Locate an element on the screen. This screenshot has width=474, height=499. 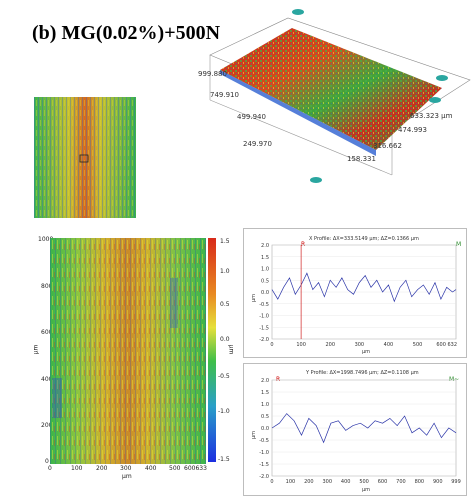
figure-title: (b) MG(0.02%)+500N is located at coordinates (126, 33).